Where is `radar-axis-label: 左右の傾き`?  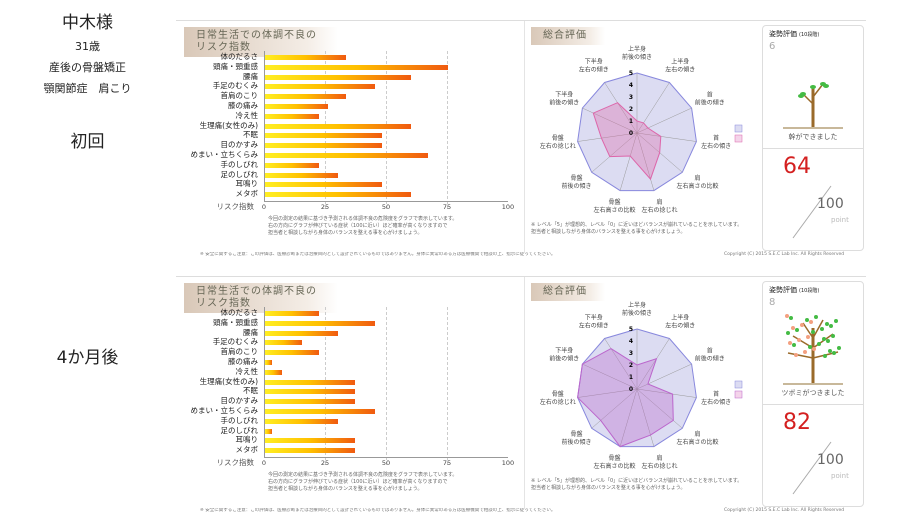 radar-axis-label: 左右の傾き is located at coordinates (716, 402).